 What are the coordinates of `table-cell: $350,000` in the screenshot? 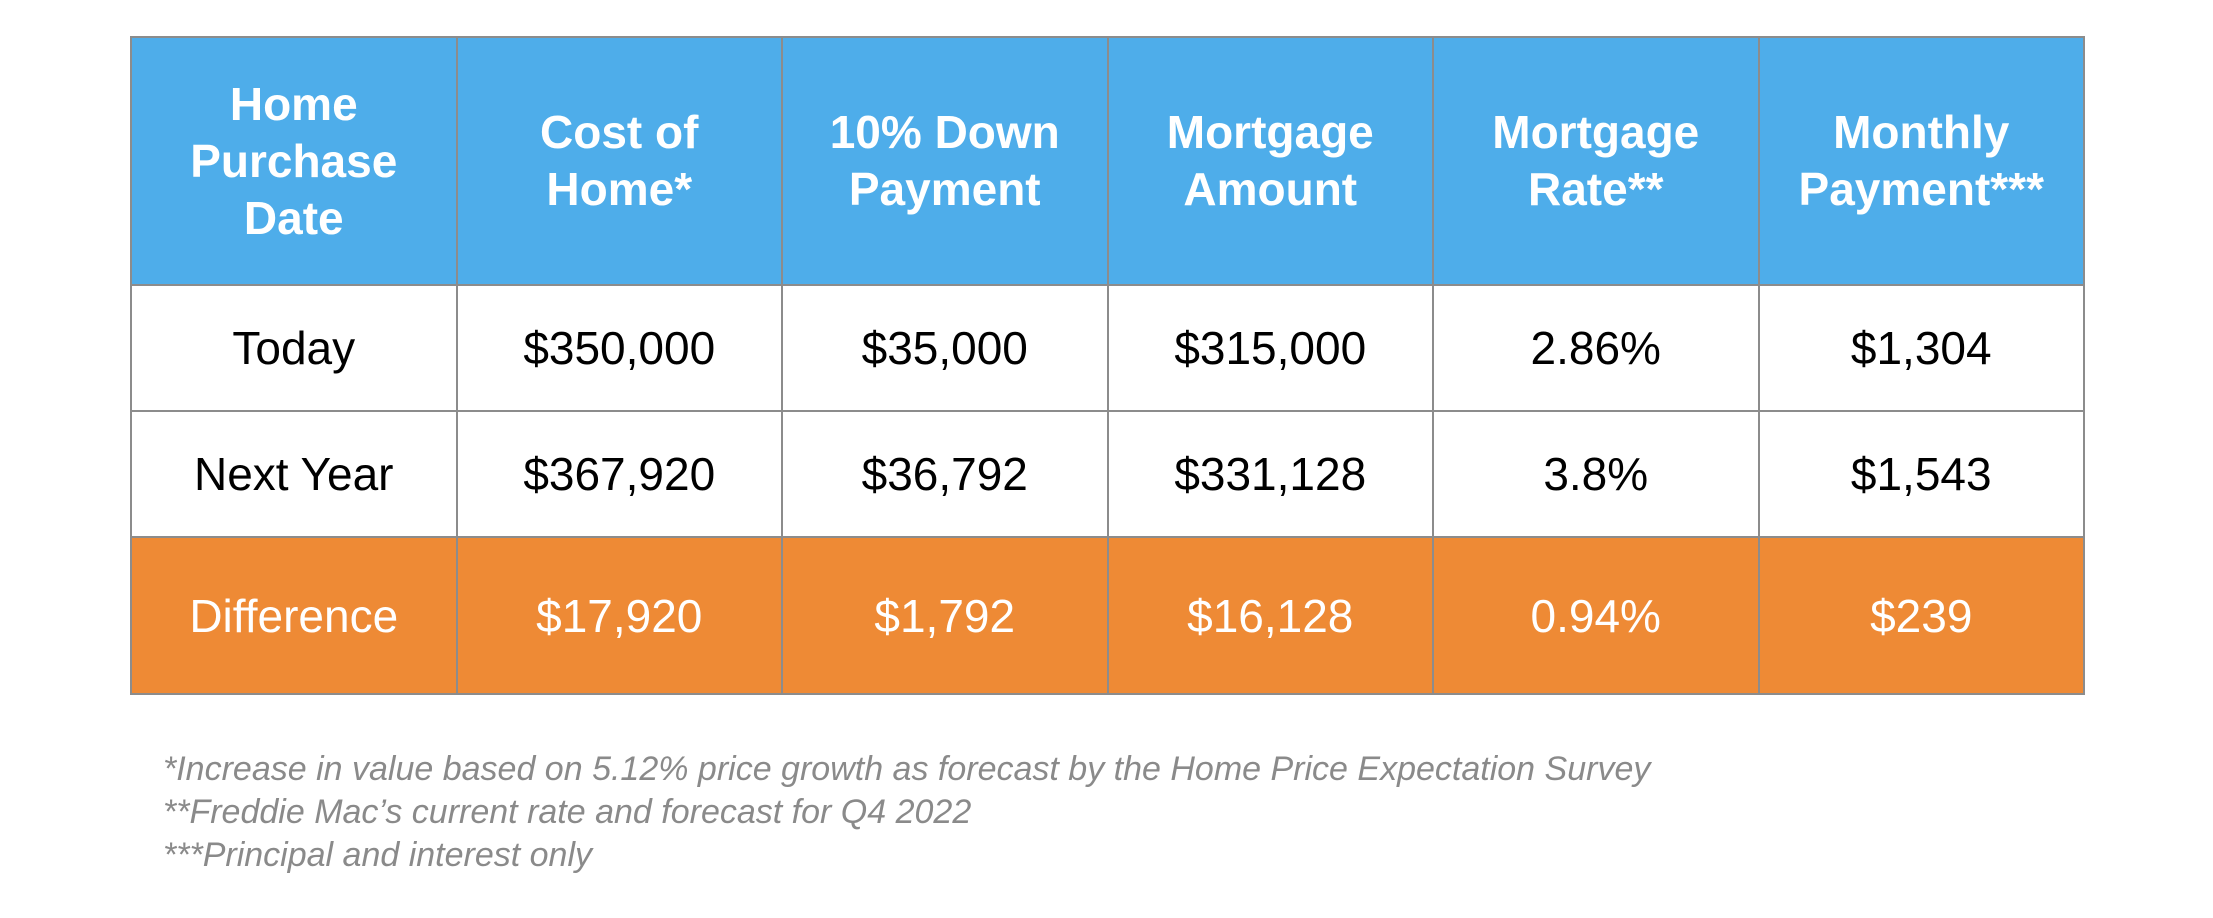 It's located at (619, 348).